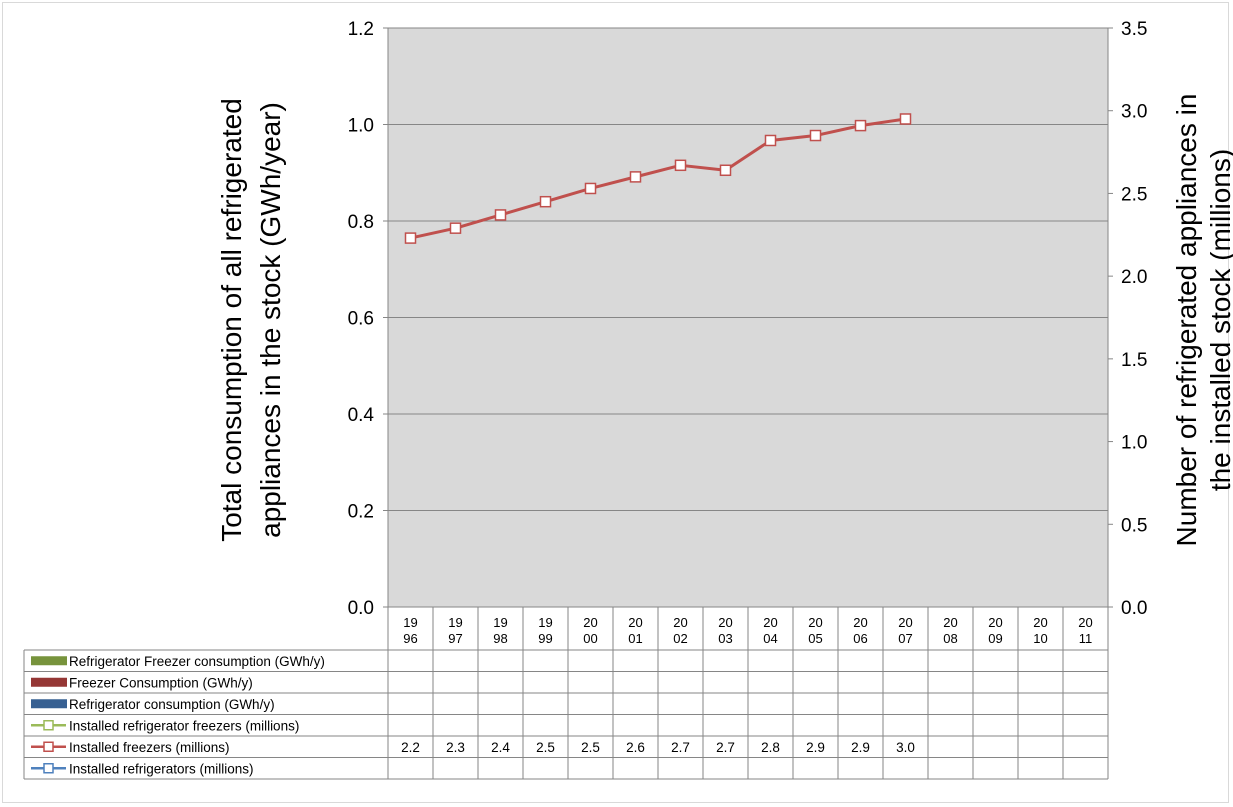 This screenshot has height=807, width=1233. I want to click on x-tick-label: 97, so click(455, 638).